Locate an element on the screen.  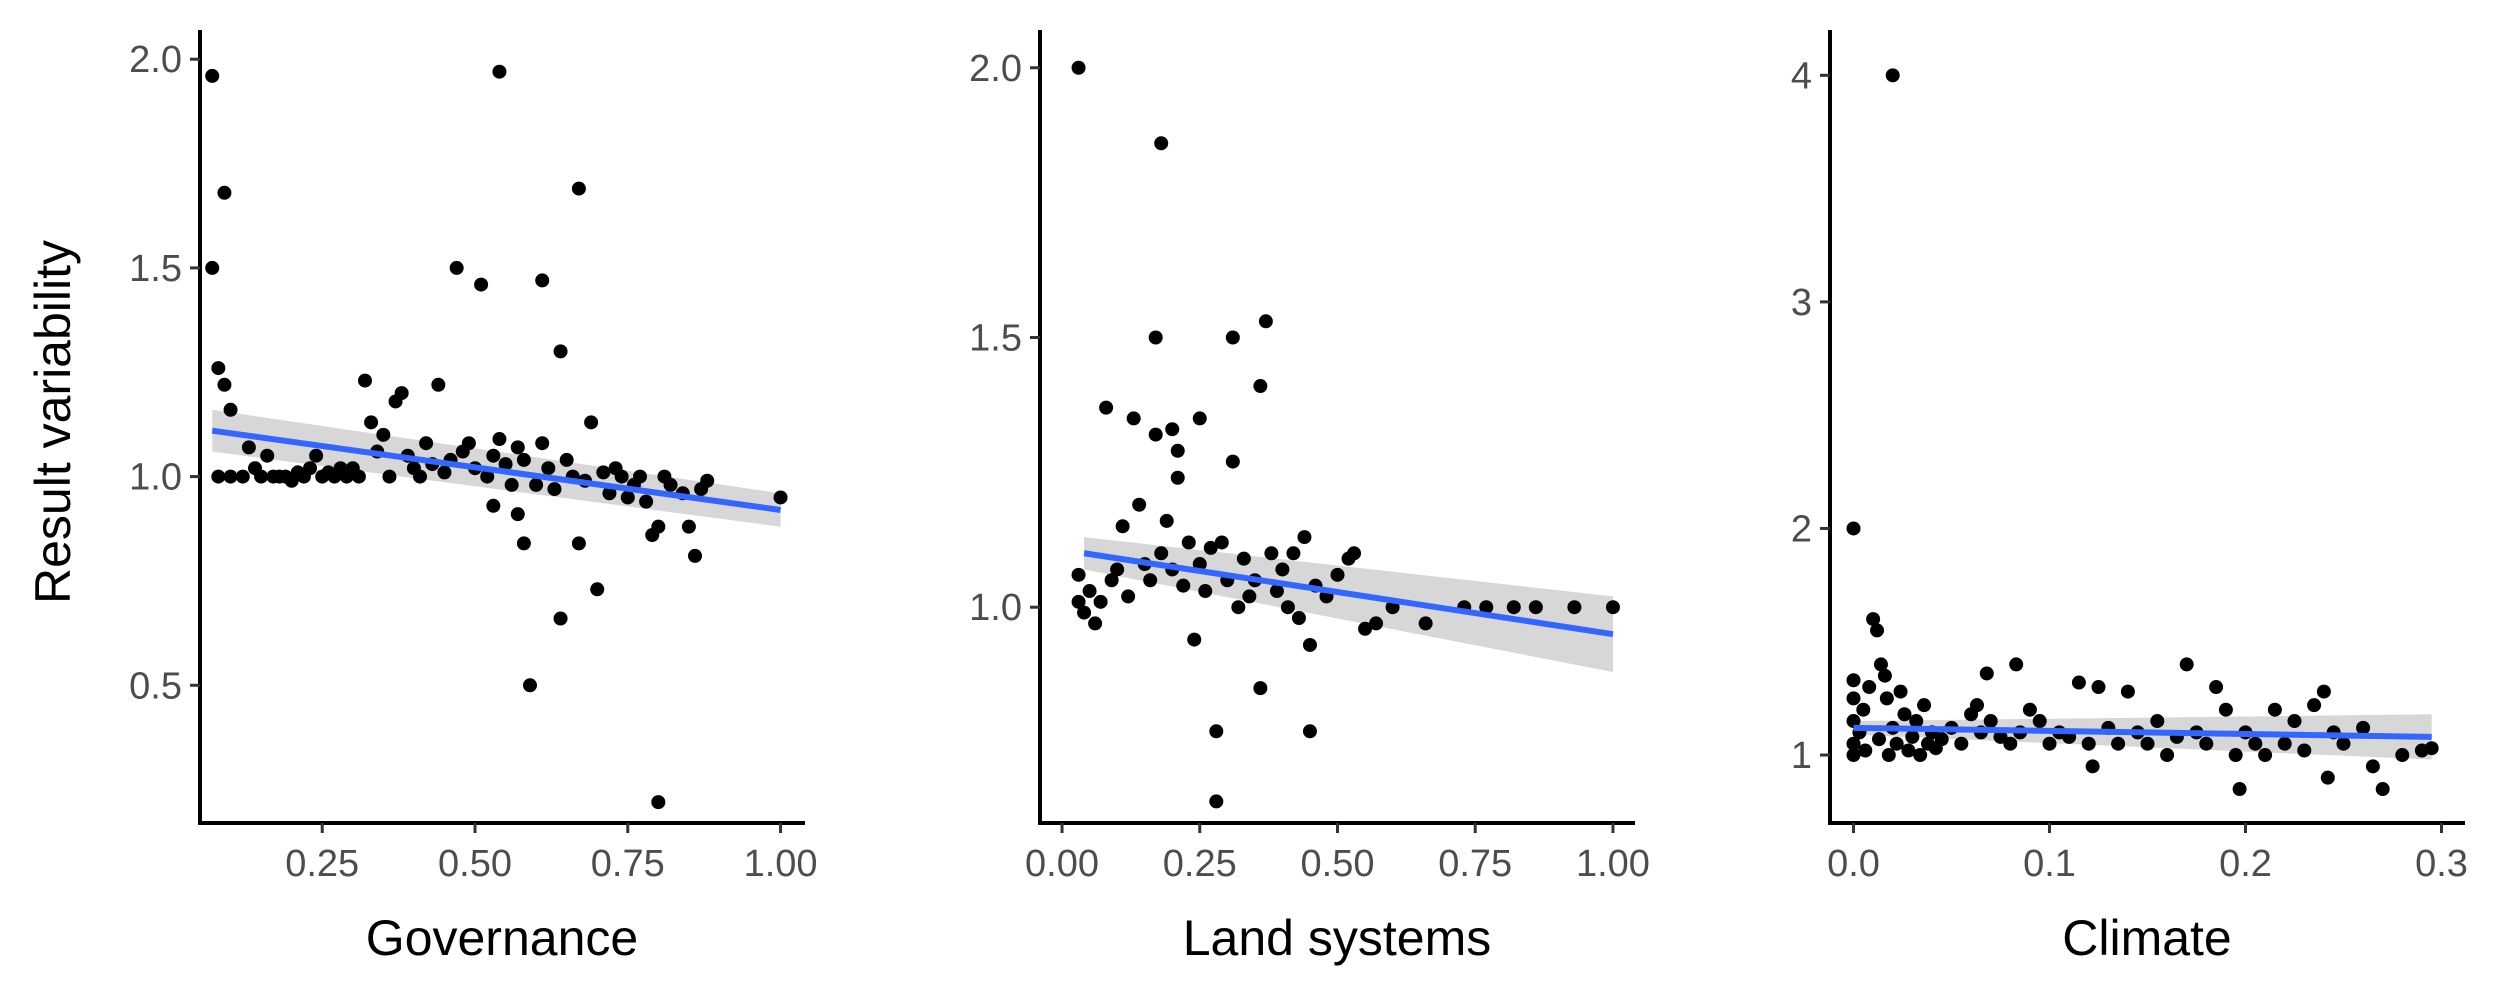
x-axis-title: Land systems is located at coordinates (1337, 938).